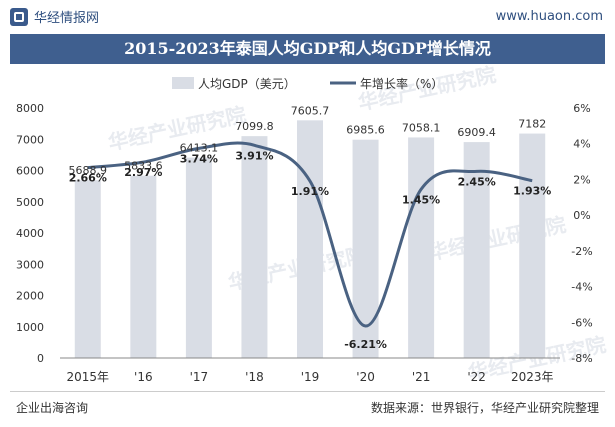  What do you see at coordinates (365, 377) in the screenshot?
I see `x-tick-label: '20` at bounding box center [365, 377].